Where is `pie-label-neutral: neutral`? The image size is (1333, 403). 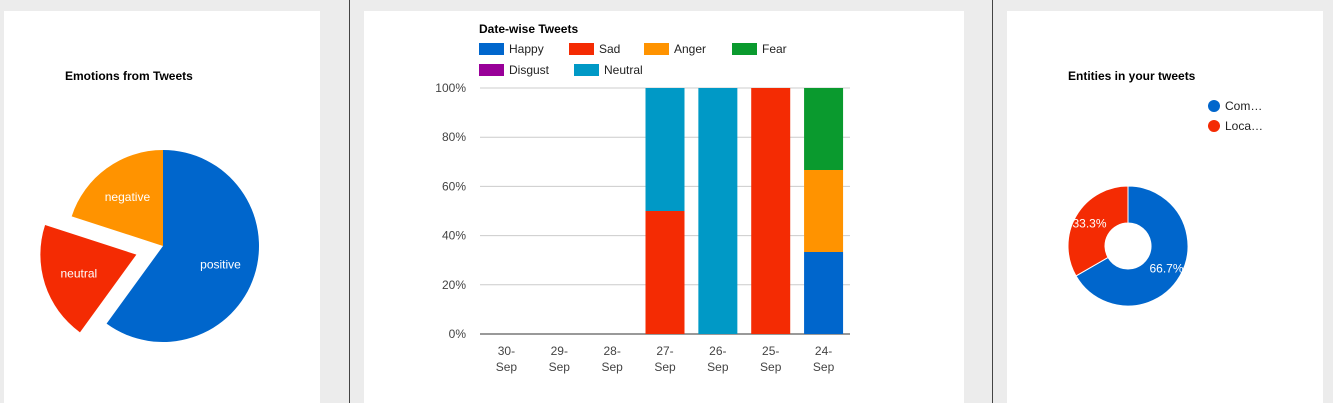 pie-label-neutral: neutral is located at coordinates (78, 273).